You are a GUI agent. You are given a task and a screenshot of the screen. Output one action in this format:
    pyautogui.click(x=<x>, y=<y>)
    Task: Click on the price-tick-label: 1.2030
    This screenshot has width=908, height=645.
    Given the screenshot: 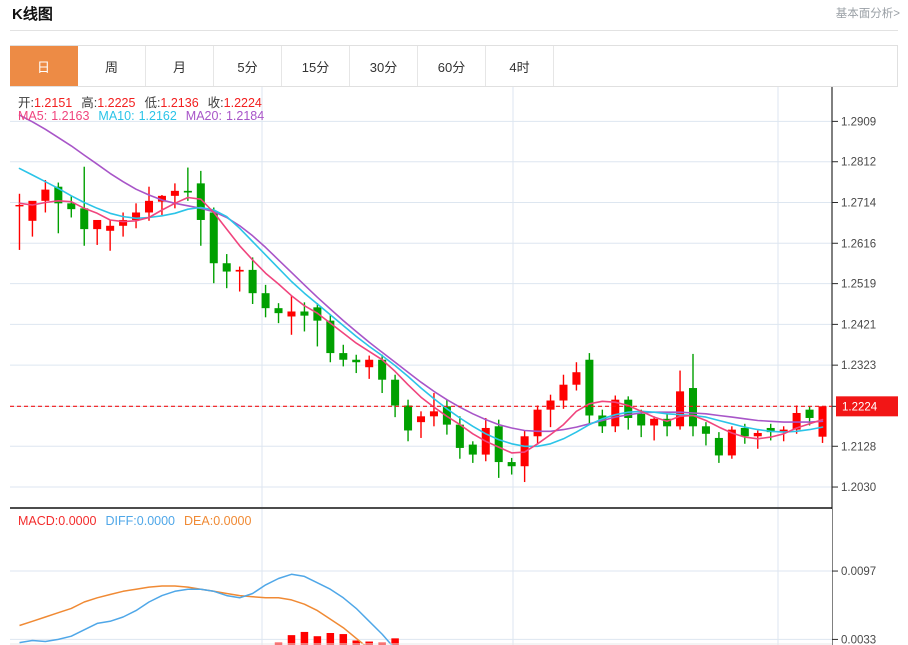 What is the action you would take?
    pyautogui.click(x=858, y=488)
    